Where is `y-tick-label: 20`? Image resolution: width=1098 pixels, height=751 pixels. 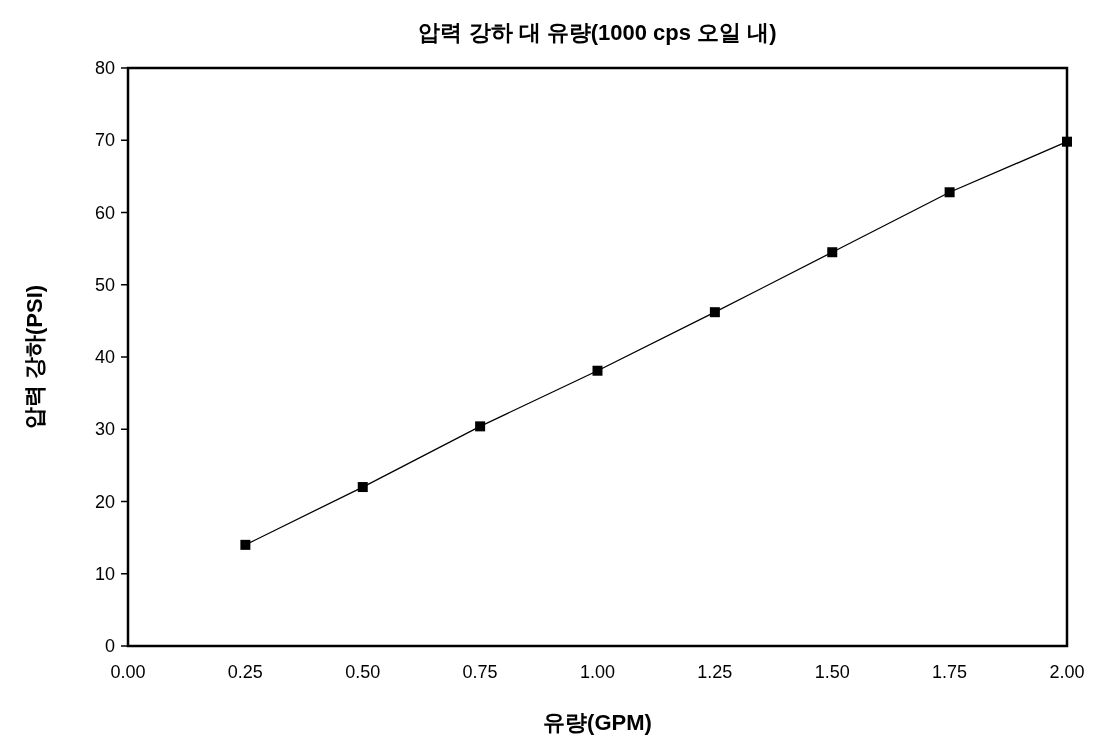
y-tick-label: 20 is located at coordinates (104, 501).